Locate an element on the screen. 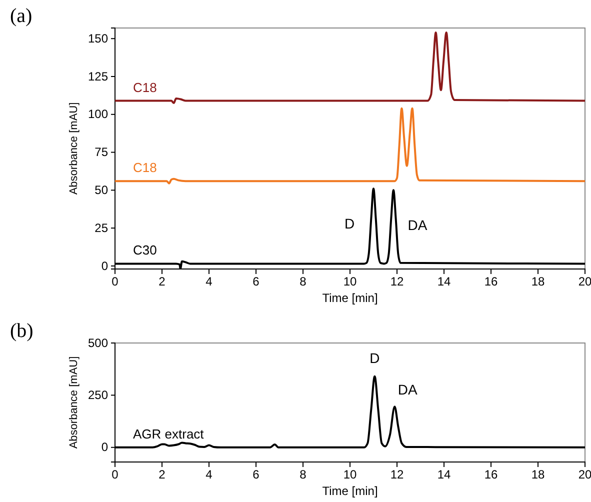 The height and width of the screenshot is (502, 591). y-tick-label: 75 is located at coordinates (101, 152).